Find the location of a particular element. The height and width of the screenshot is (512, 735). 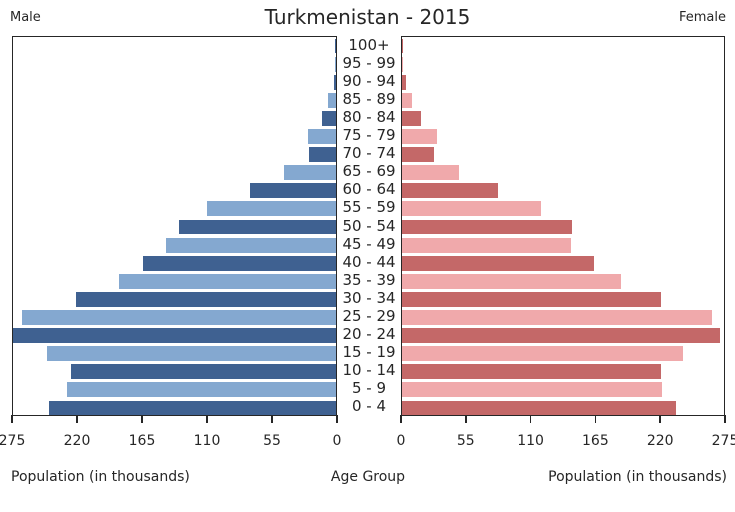

age-group-label-45-49: 45 - 49 is located at coordinates (369, 243).